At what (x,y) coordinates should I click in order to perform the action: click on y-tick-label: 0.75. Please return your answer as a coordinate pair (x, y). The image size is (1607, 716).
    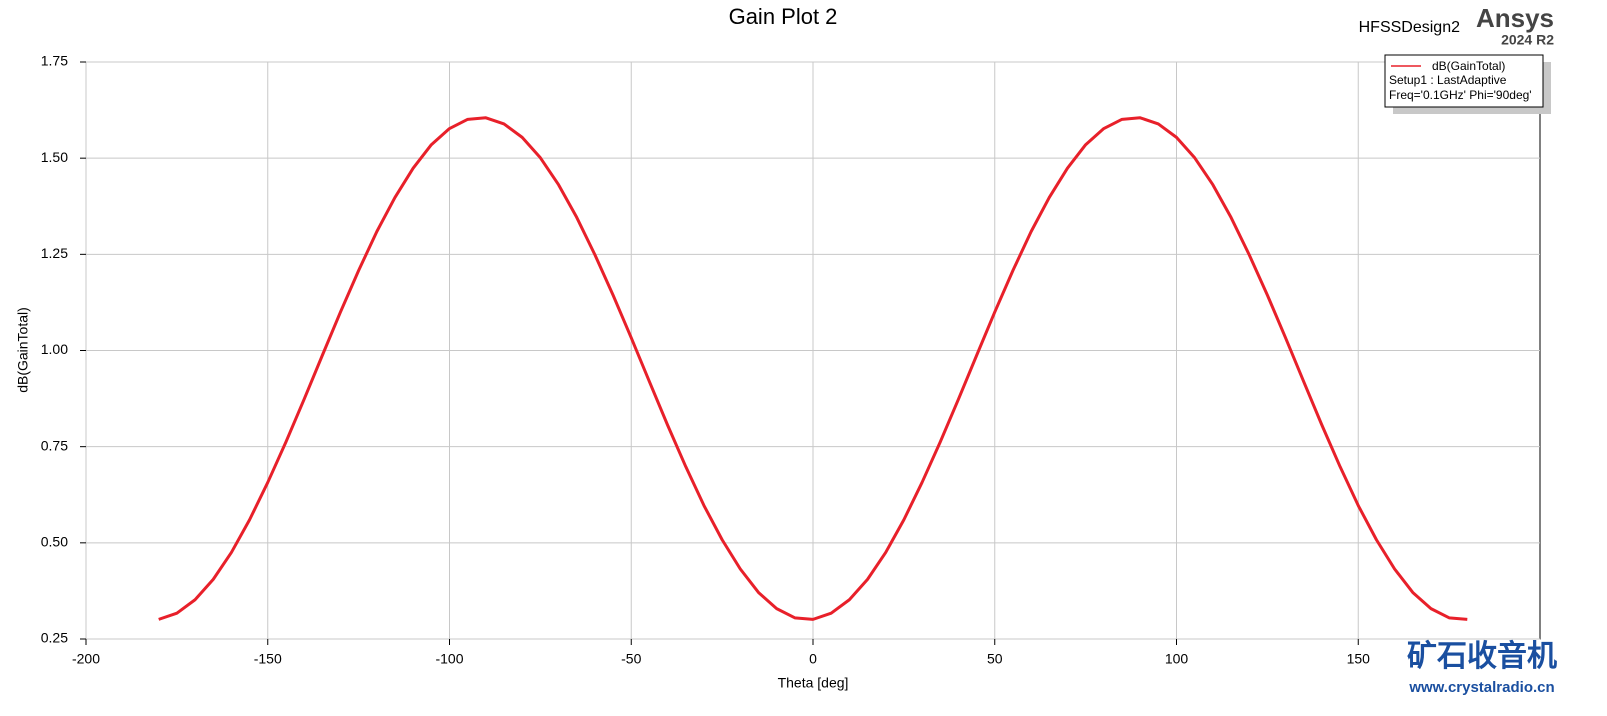
    Looking at the image, I should click on (54, 445).